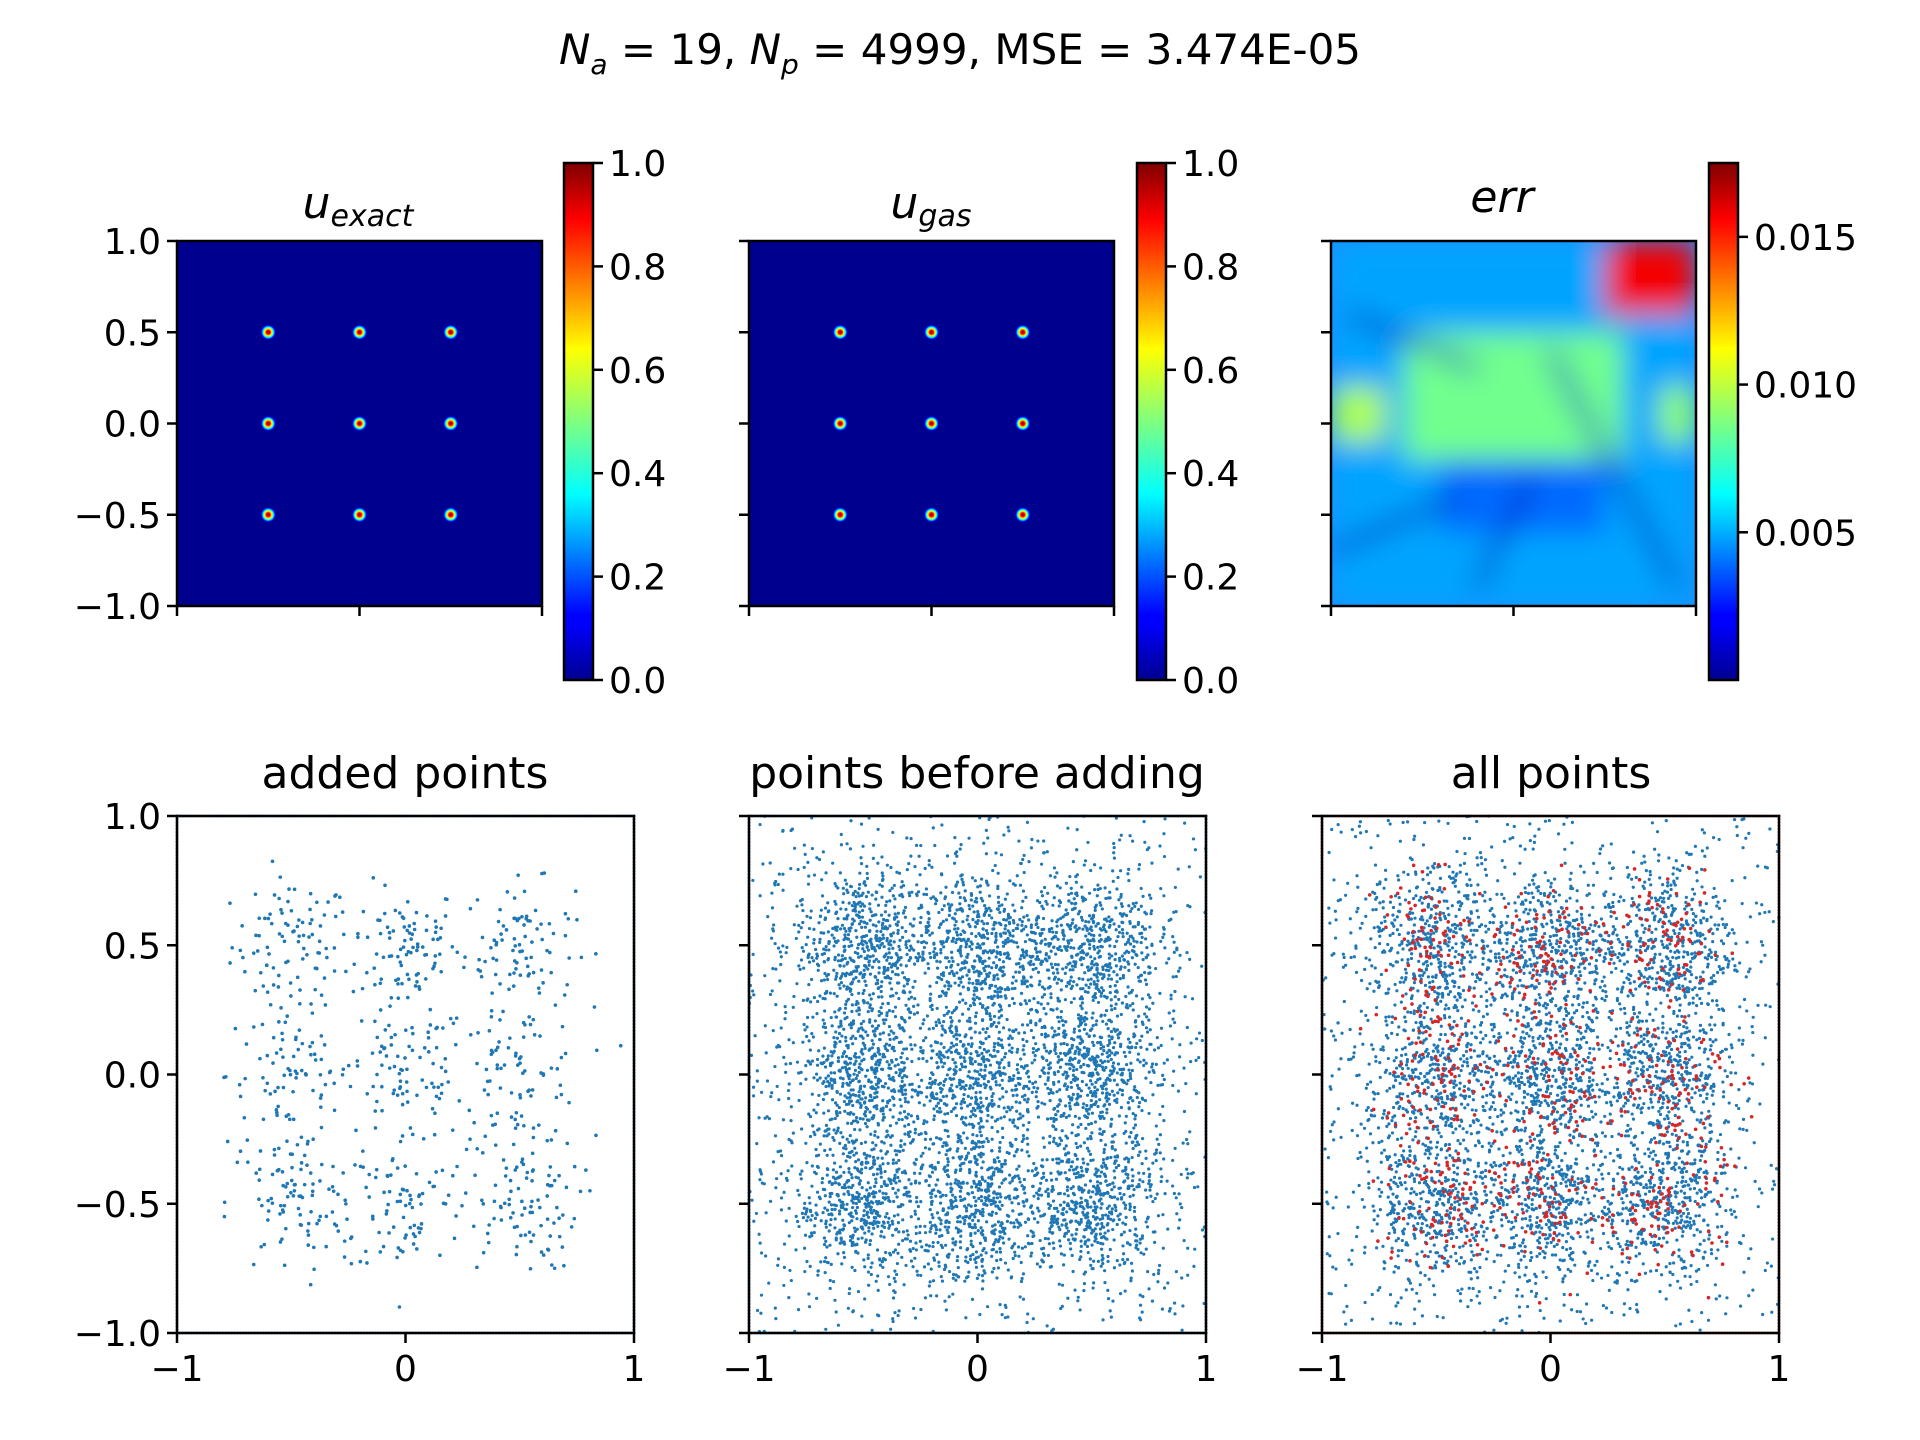 The height and width of the screenshot is (1440, 1920). I want to click on peak-marker, so click(931, 423).